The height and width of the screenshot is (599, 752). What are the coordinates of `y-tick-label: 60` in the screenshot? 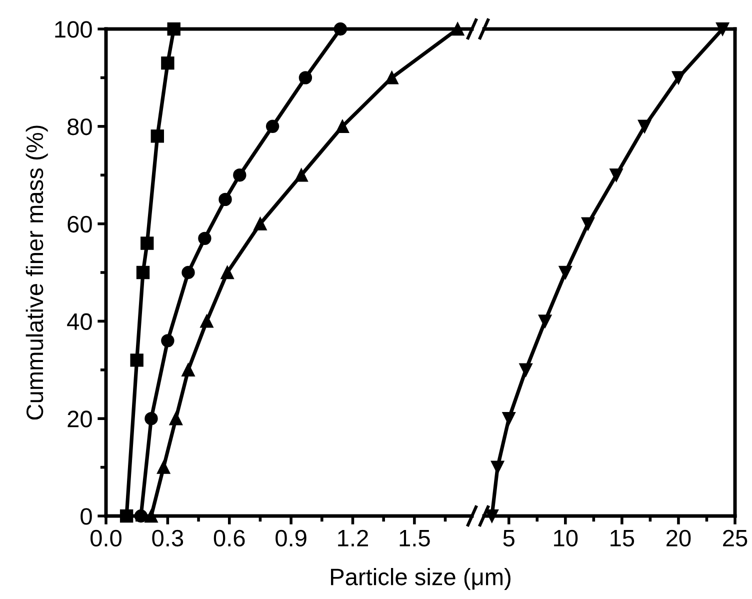 It's located at (80, 224).